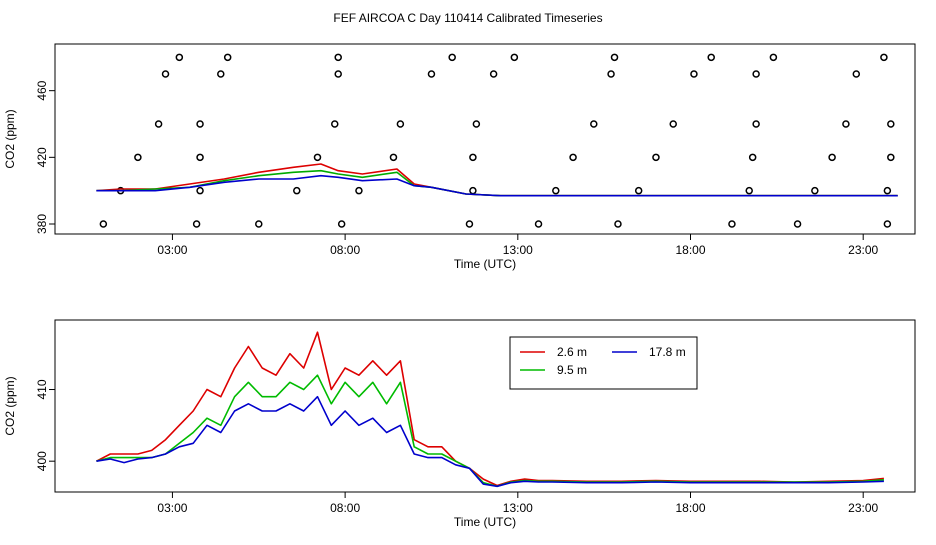 The image size is (936, 545). What do you see at coordinates (42, 90) in the screenshot?
I see `y-tick-label: 460` at bounding box center [42, 90].